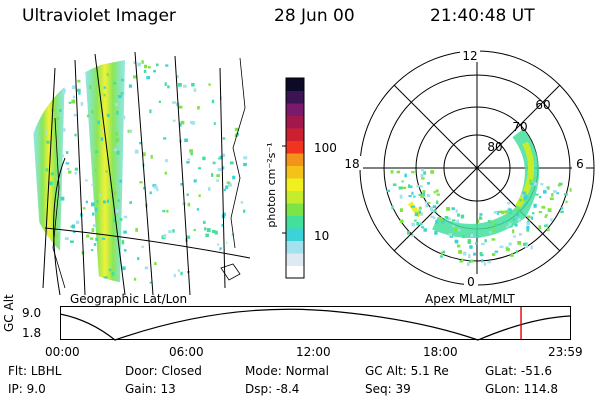 This screenshot has height=400, width=600. Describe the element at coordinates (168, 389) in the screenshot. I see `status-gain-value: 13` at that location.